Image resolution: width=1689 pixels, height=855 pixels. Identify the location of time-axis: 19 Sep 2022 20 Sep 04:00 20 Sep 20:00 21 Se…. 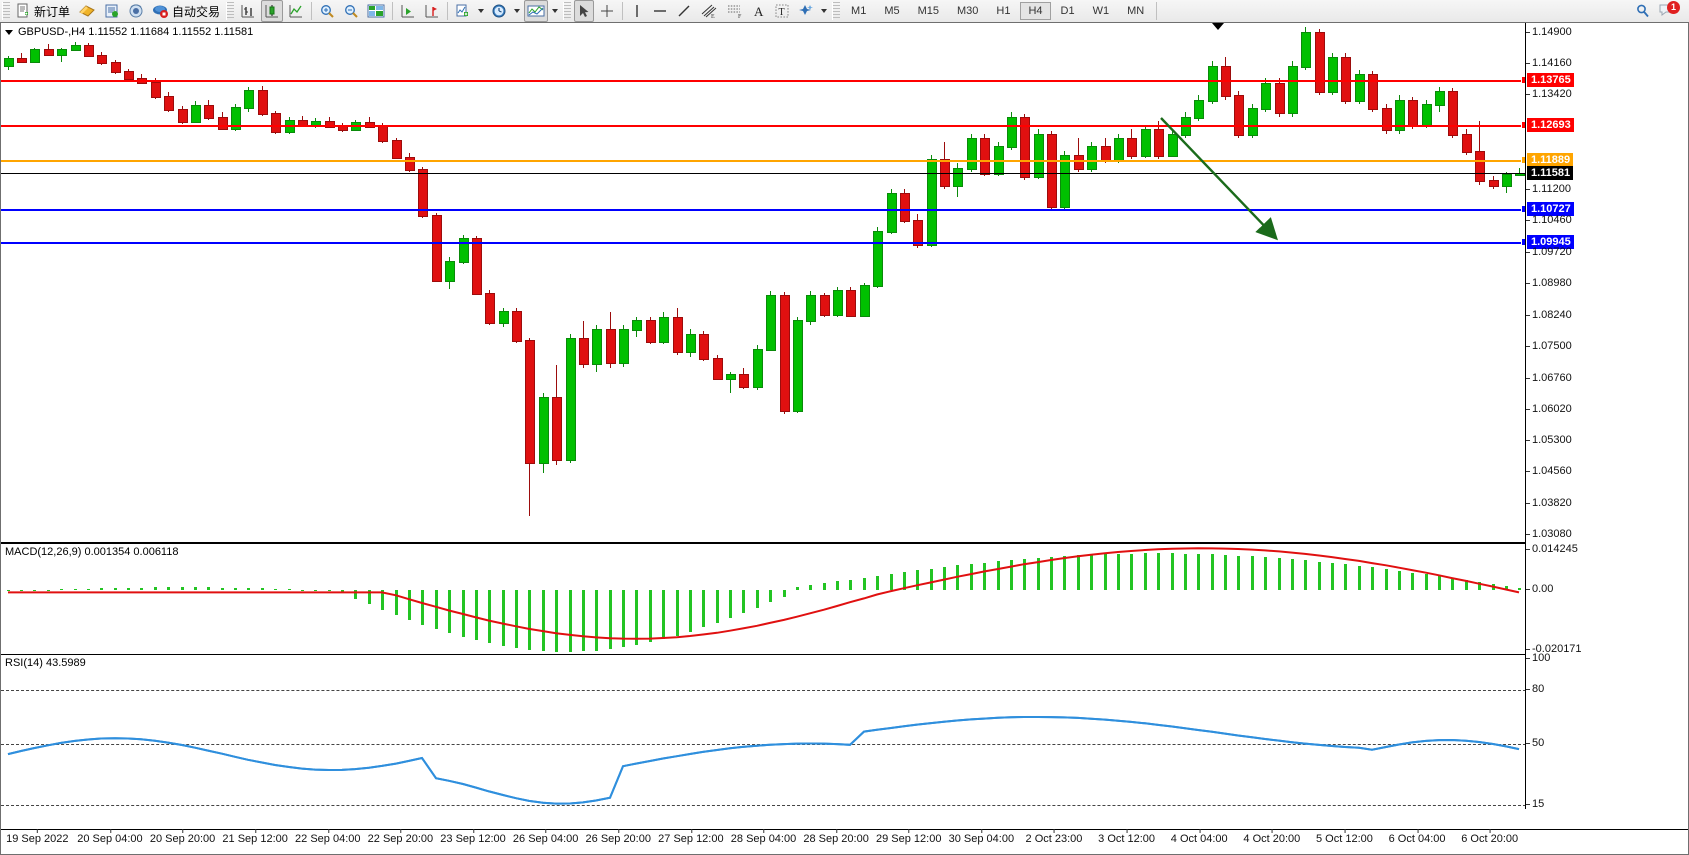
(844, 841).